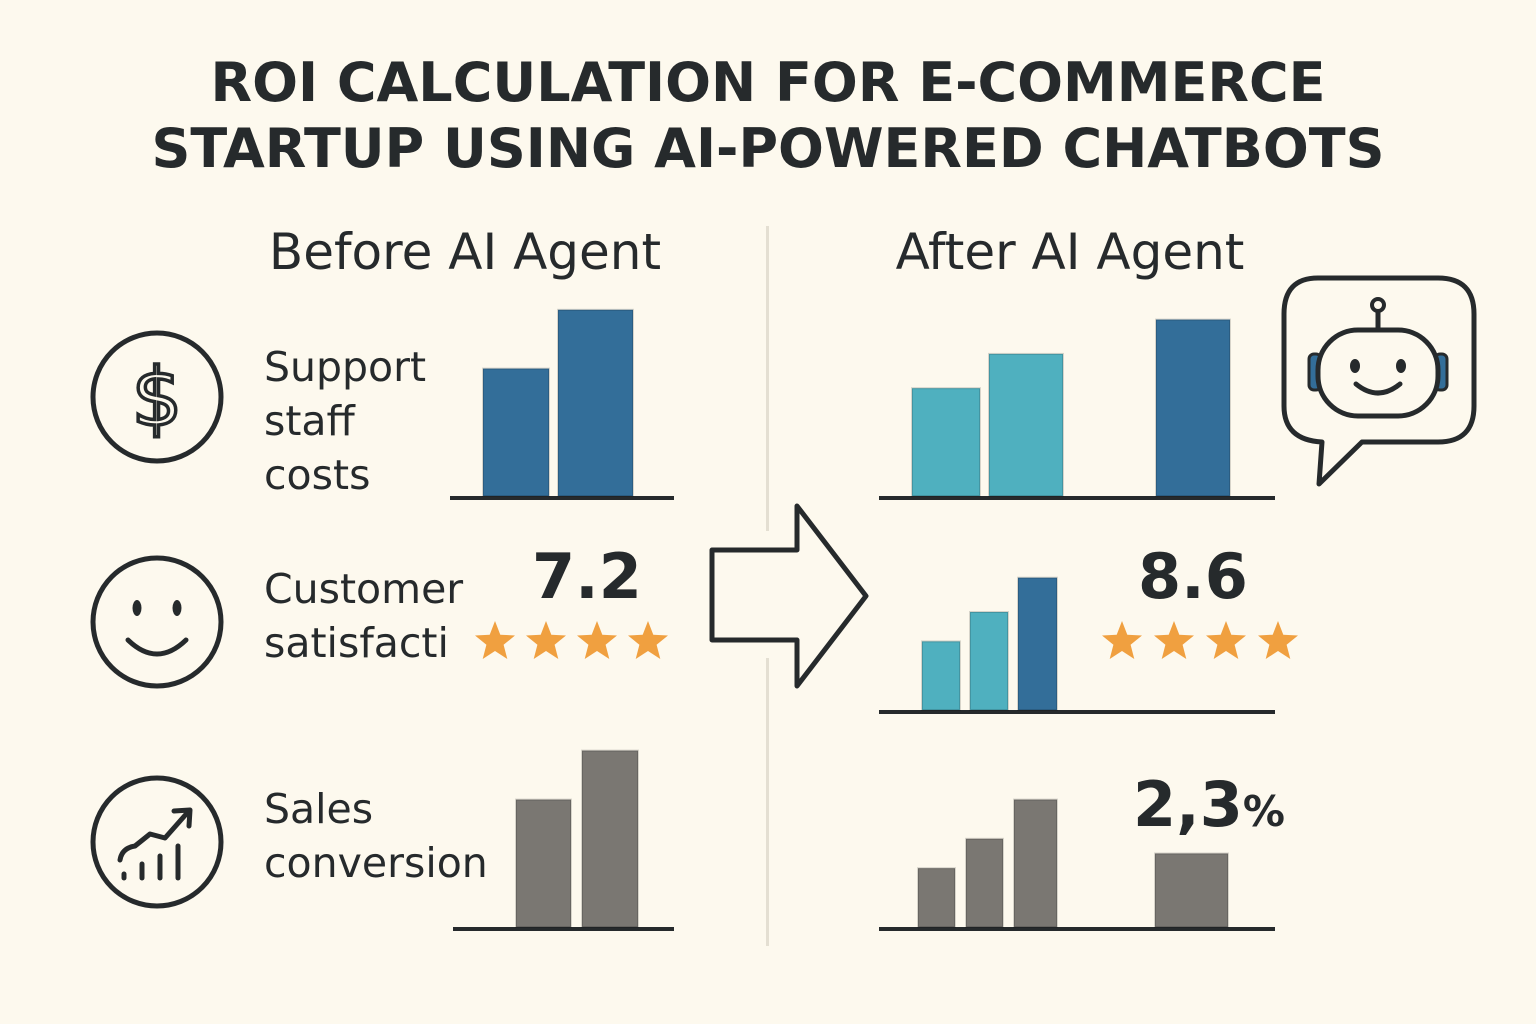  What do you see at coordinates (363, 616) in the screenshot?
I see `satisfaction-label: Customer satisfacti` at bounding box center [363, 616].